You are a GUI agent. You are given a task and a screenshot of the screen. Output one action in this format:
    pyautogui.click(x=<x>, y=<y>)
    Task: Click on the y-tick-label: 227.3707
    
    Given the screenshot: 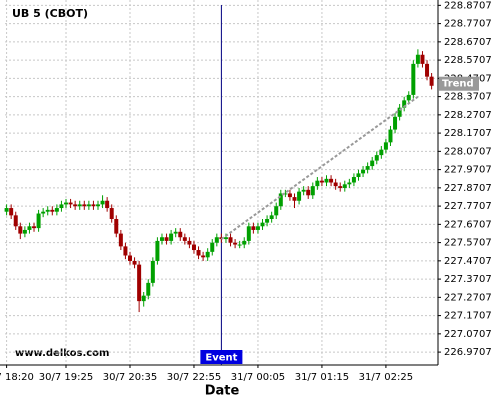 What is the action you would take?
    pyautogui.click(x=468, y=279)
    